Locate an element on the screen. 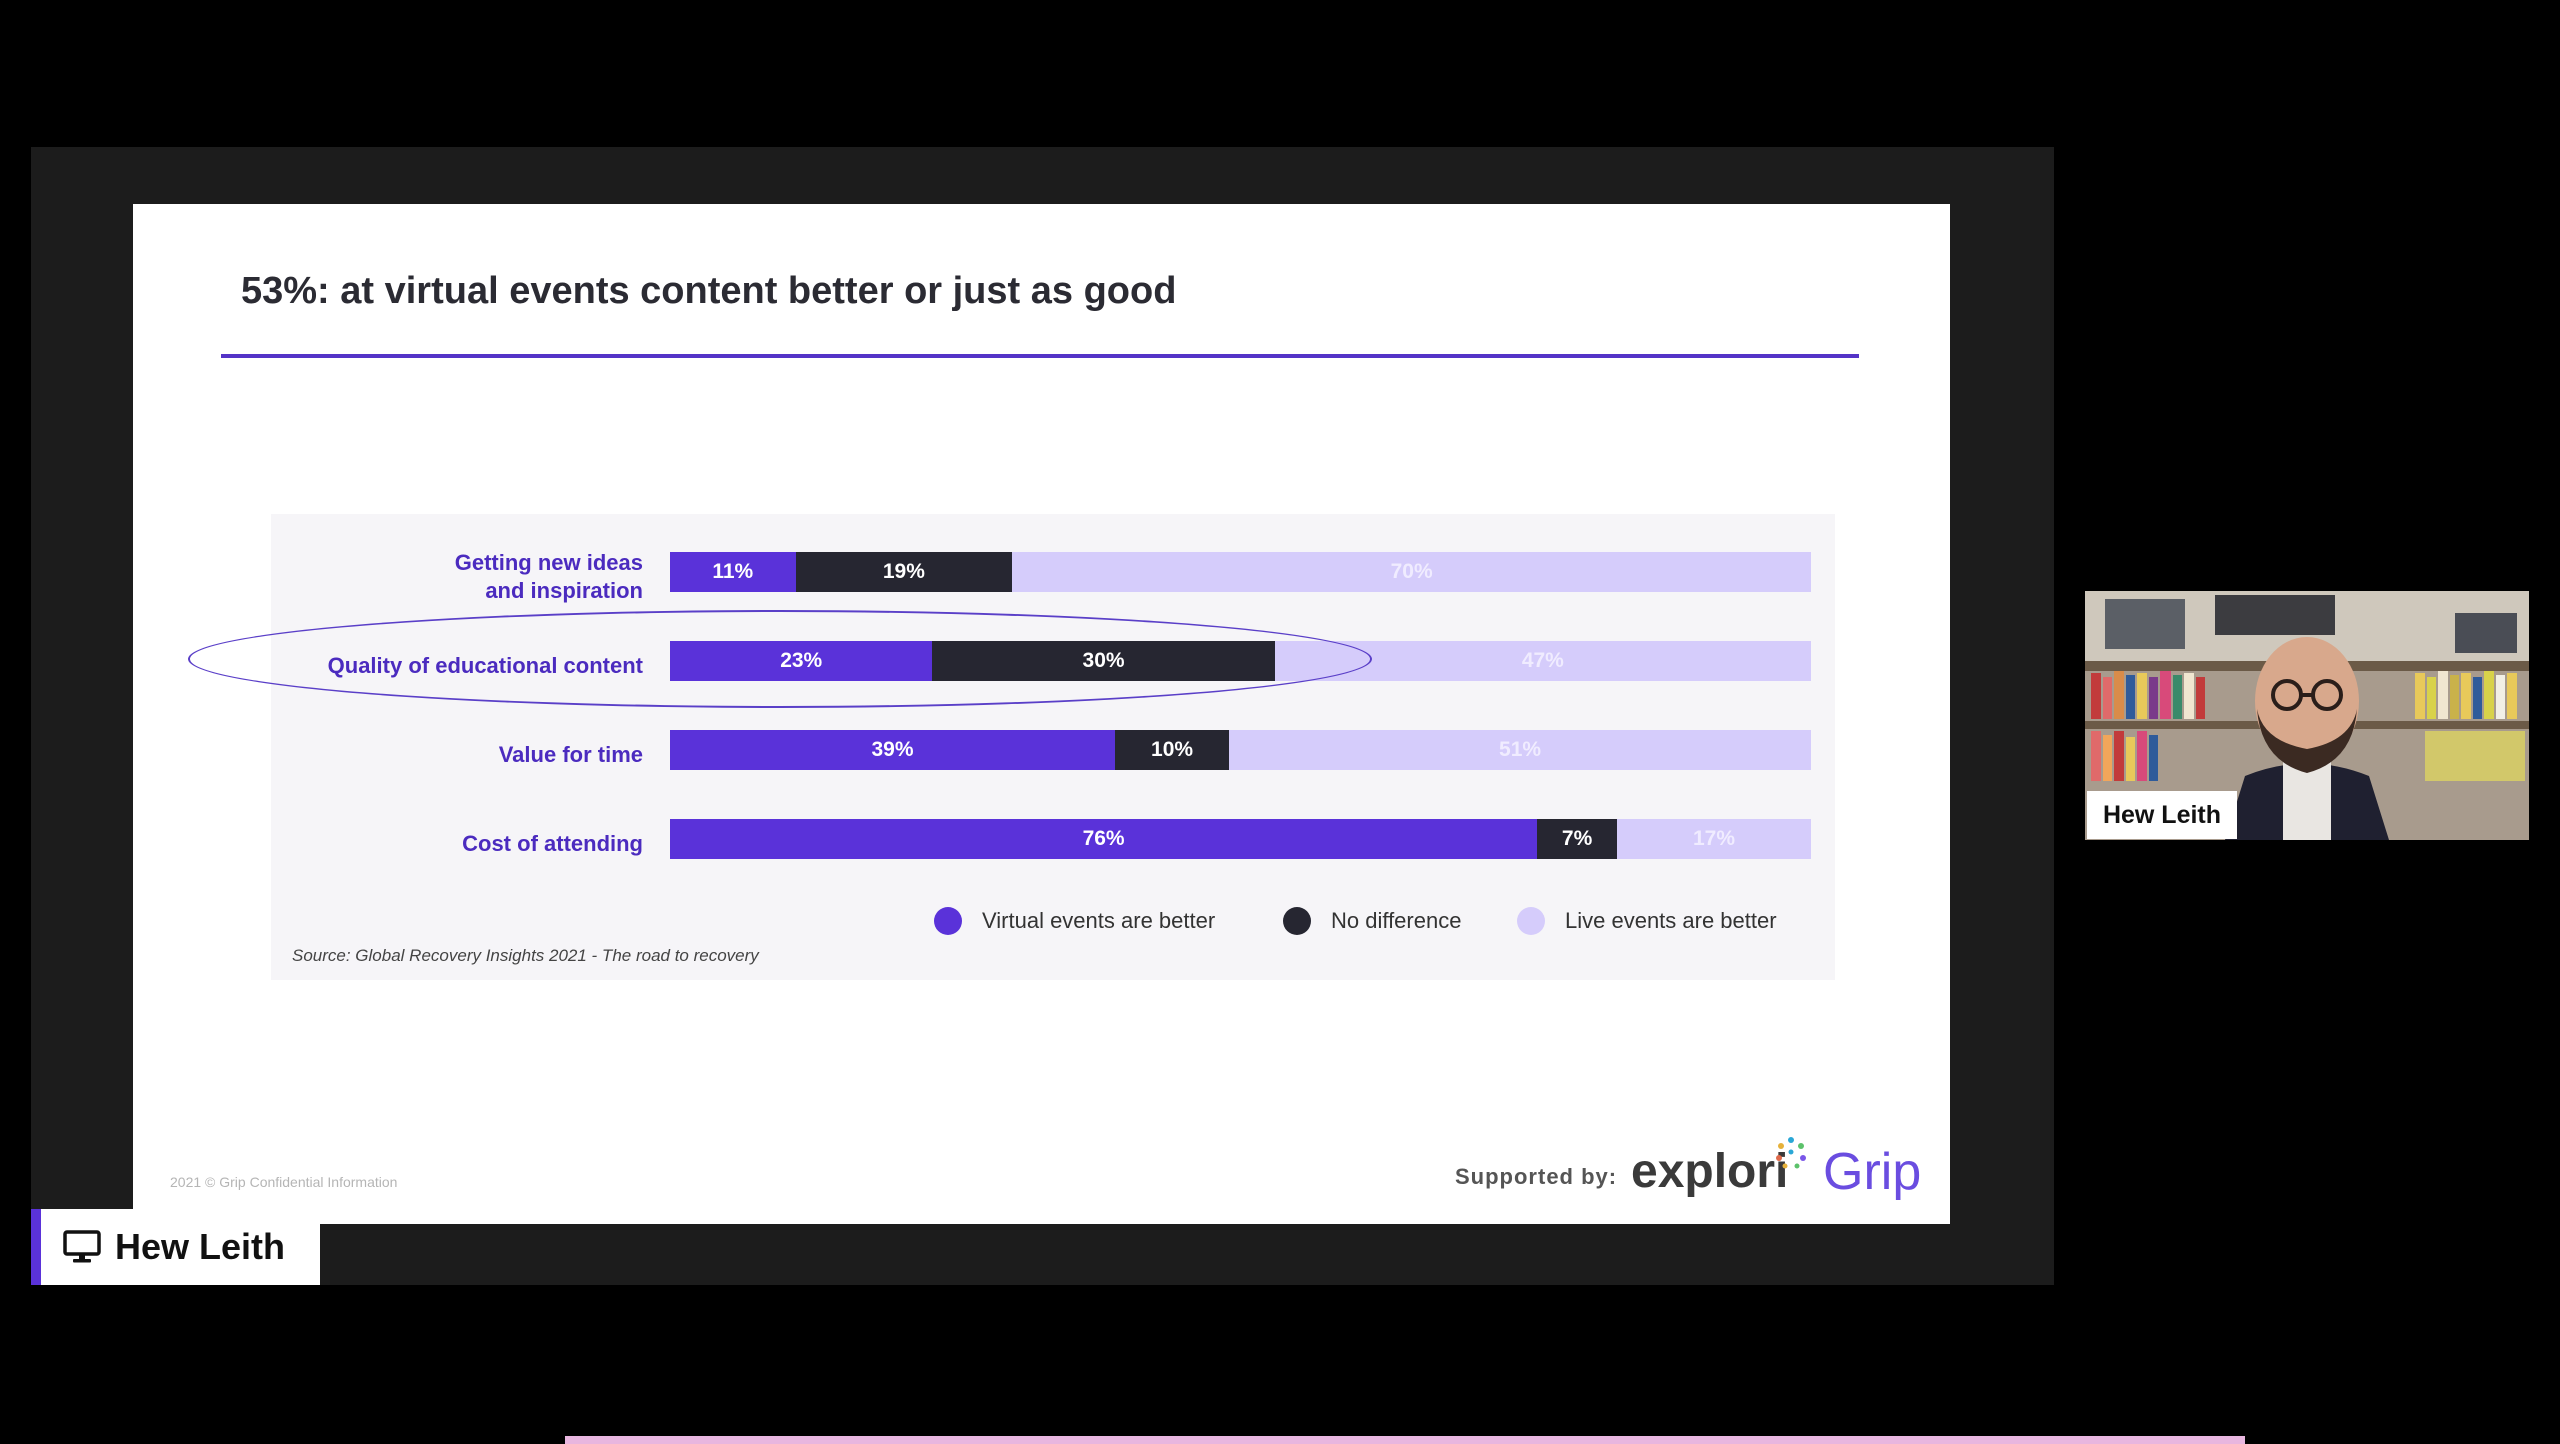  bar-segment-live: 70% is located at coordinates (1411, 572).